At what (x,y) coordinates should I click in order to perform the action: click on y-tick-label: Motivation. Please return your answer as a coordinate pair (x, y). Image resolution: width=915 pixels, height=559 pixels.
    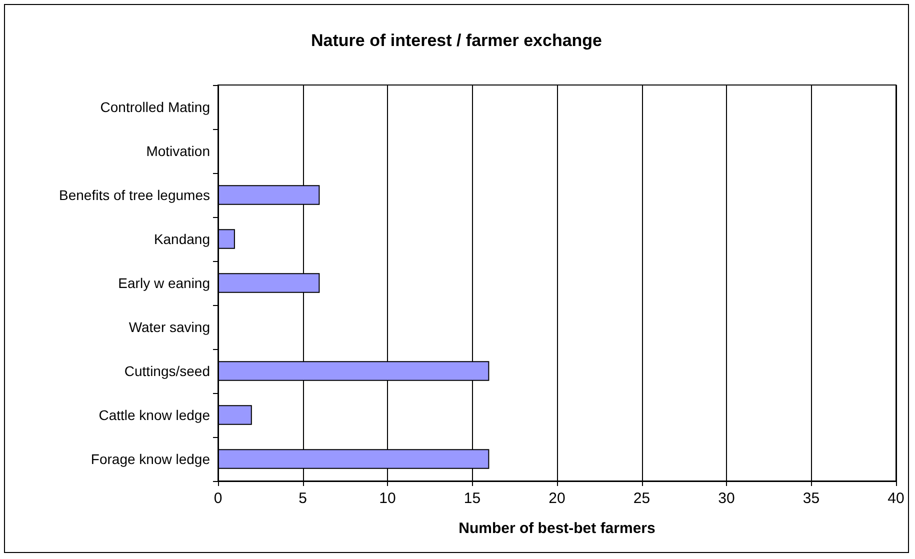
    Looking at the image, I should click on (178, 151).